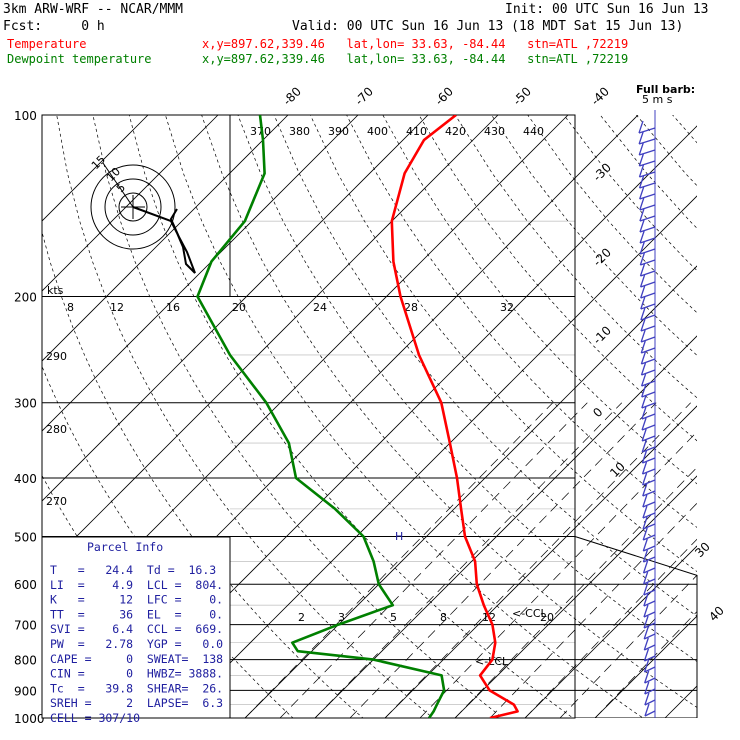 The width and height of the screenshot is (740, 740). Describe the element at coordinates (507, 307) in the screenshot. I see `speed-tick-label: 32` at that location.